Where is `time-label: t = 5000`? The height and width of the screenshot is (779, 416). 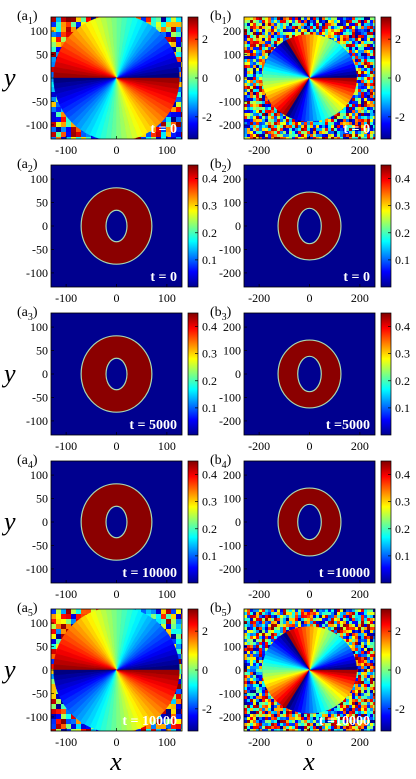 time-label: t = 5000 is located at coordinates (153, 425).